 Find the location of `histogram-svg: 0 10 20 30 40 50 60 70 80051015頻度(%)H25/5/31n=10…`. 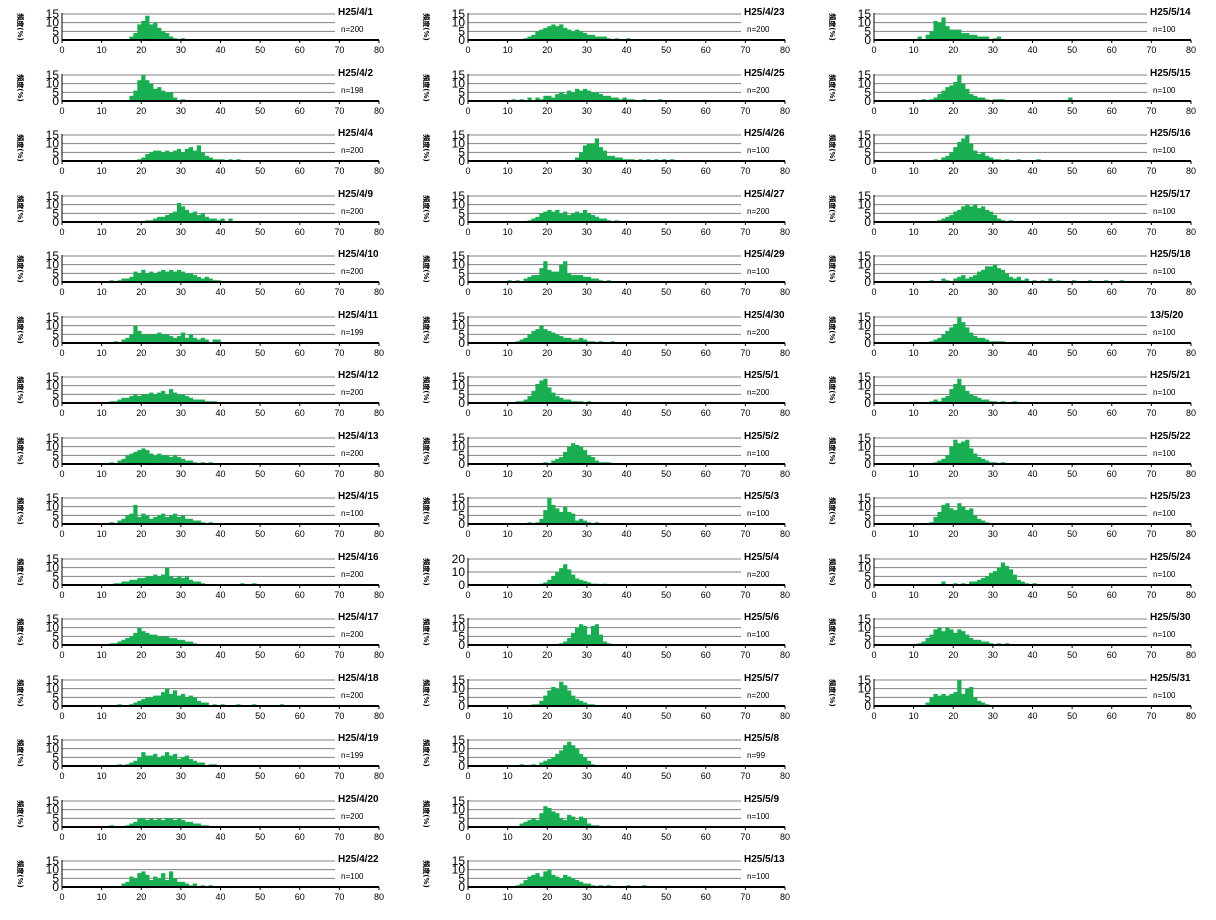

histogram-svg: 0 10 20 30 40 50 60 70 80051015頻度(%)H25/5/31n=10… is located at coordinates (1012, 697).